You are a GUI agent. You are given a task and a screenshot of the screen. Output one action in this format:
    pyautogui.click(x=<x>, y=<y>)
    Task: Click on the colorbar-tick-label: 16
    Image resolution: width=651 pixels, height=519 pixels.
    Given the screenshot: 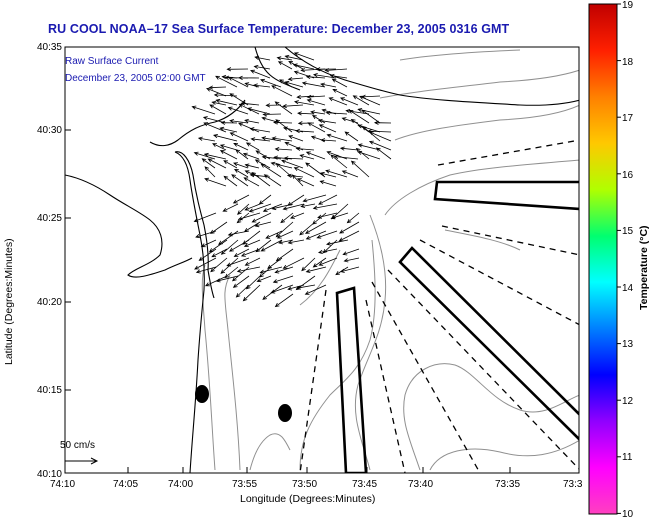 What is the action you would take?
    pyautogui.click(x=628, y=175)
    